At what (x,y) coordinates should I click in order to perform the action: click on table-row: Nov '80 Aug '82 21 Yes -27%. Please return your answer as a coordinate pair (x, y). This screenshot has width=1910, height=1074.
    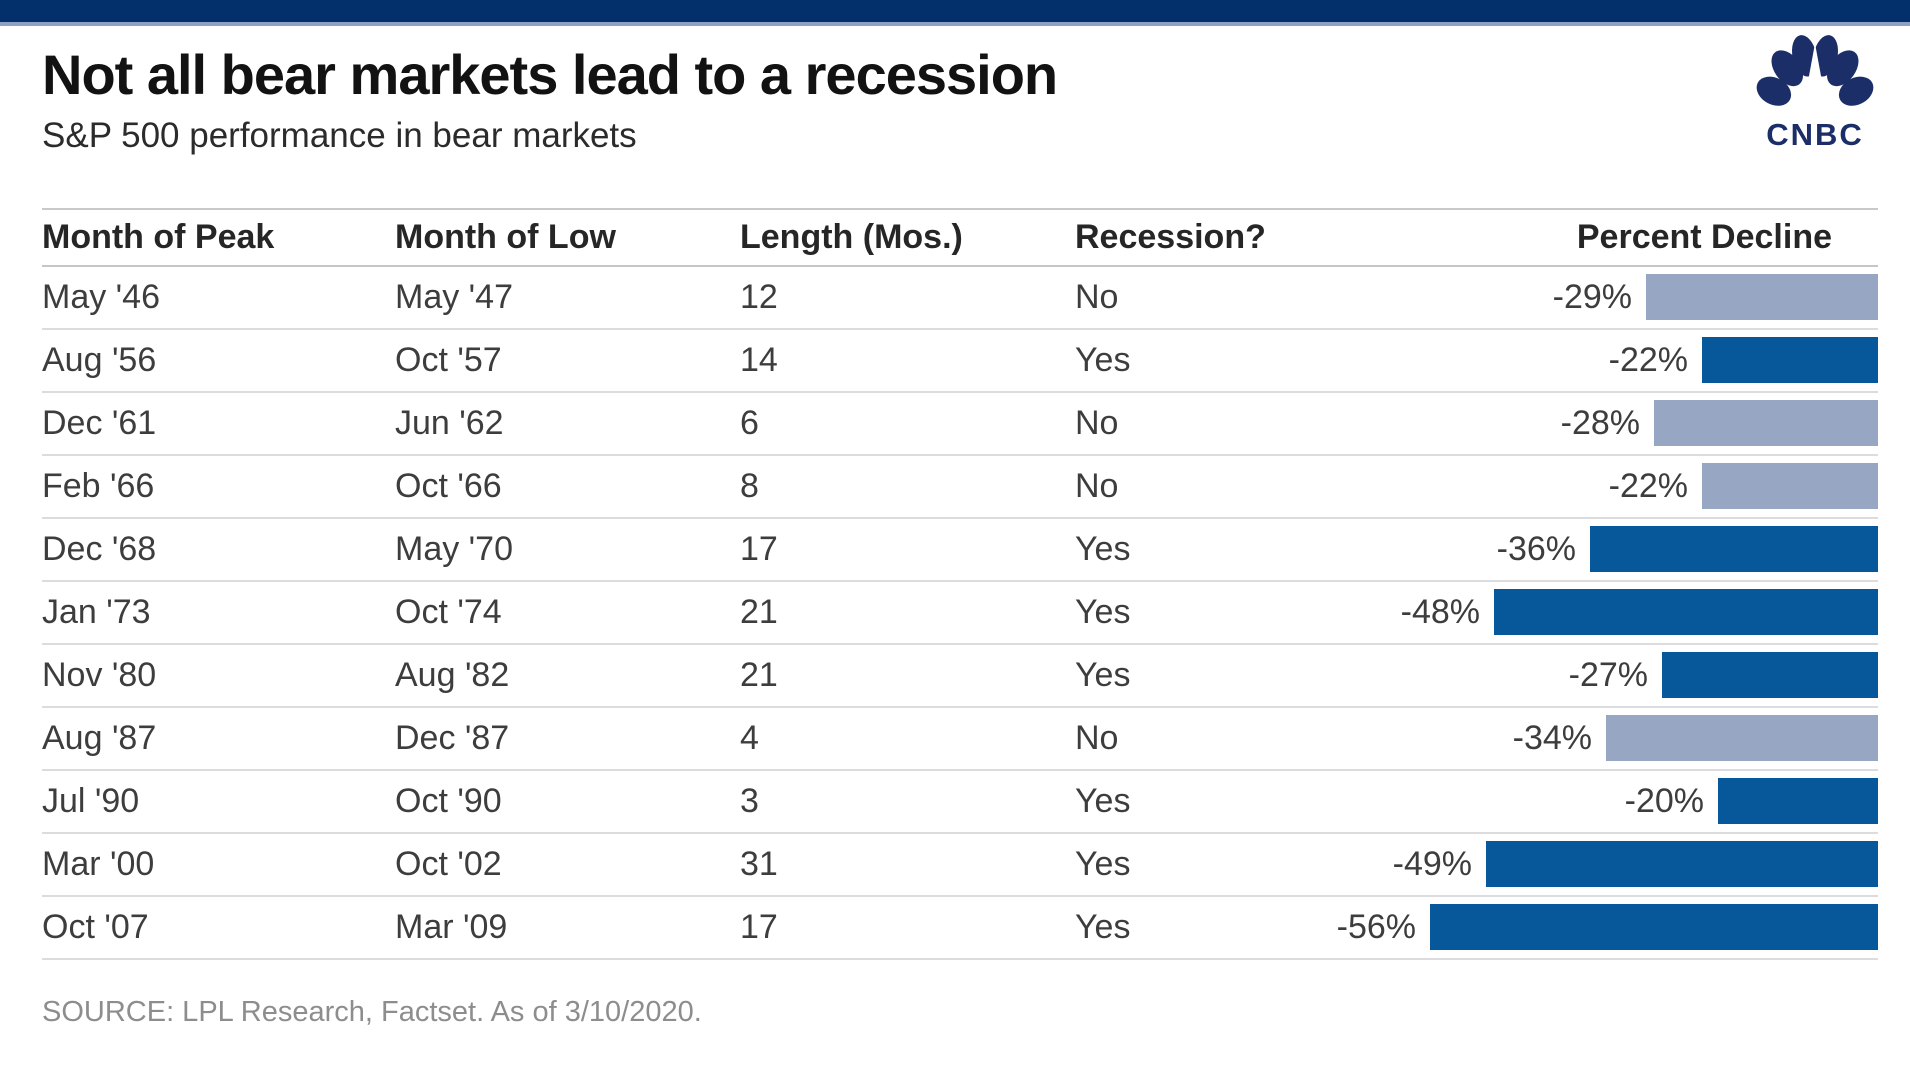
    Looking at the image, I should click on (960, 676).